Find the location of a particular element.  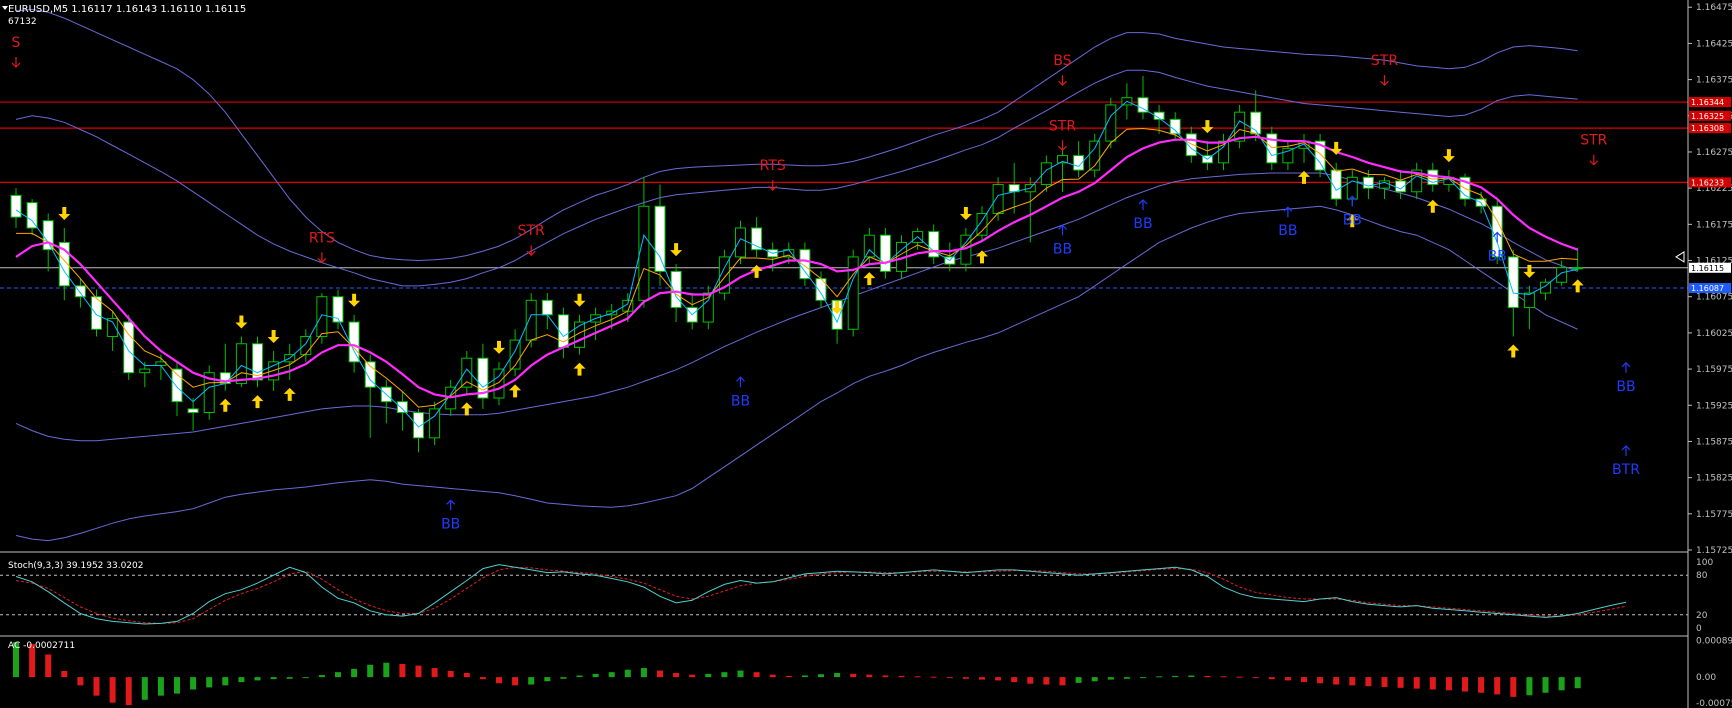

stochastic-signal-line is located at coordinates (821, 595).